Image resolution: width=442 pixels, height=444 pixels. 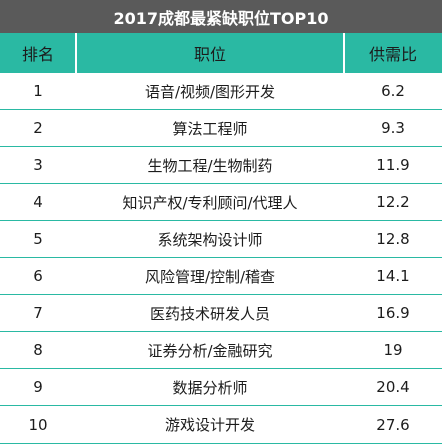 I want to click on table-row: 7 医药技术研发人员 16.9, so click(x=221, y=313).